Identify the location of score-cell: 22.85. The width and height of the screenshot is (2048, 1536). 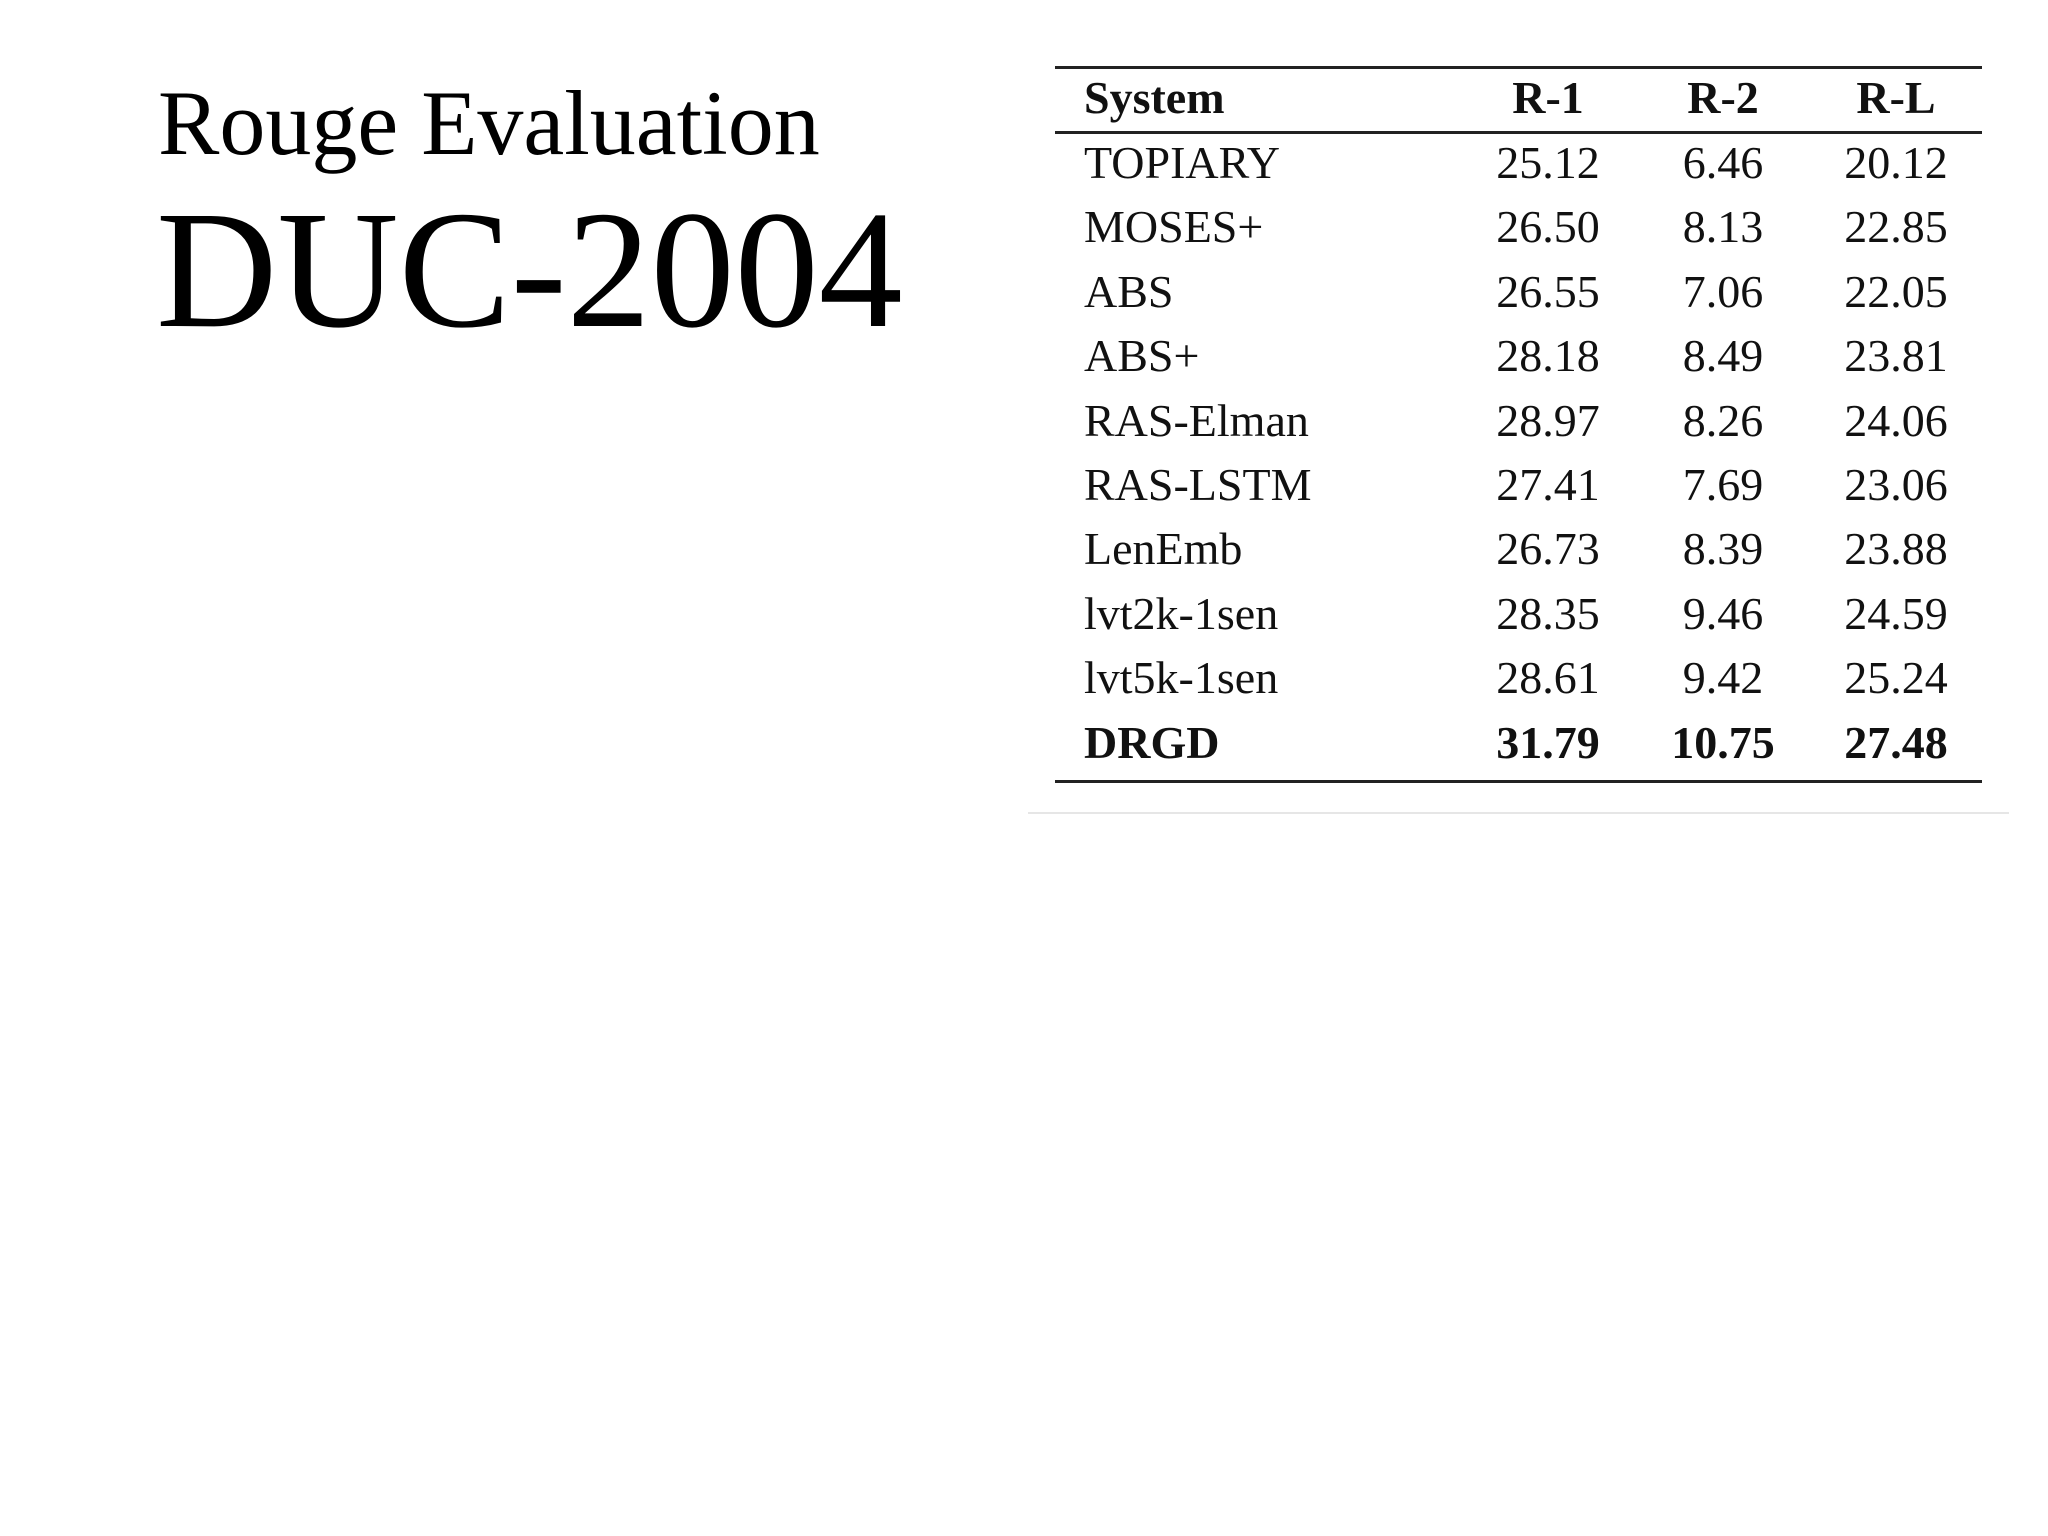
(1896, 227).